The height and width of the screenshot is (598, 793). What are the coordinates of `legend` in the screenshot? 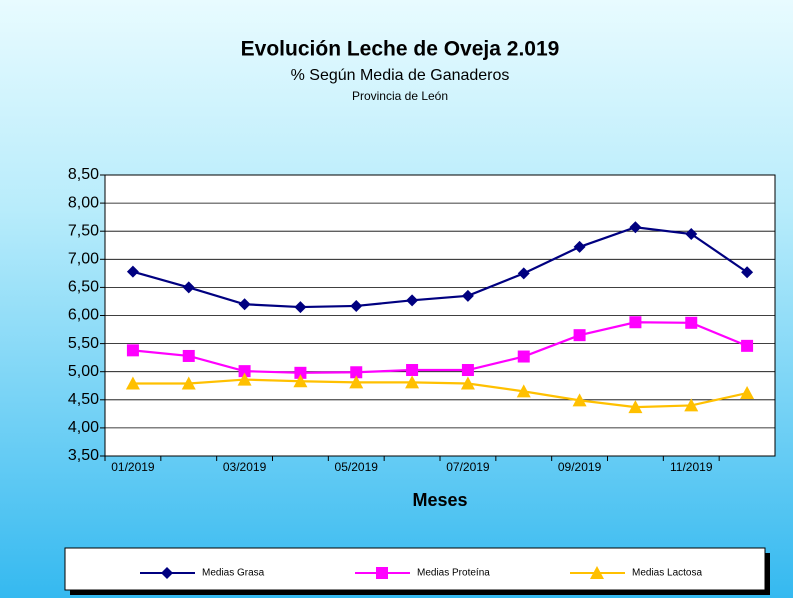 It's located at (415, 569).